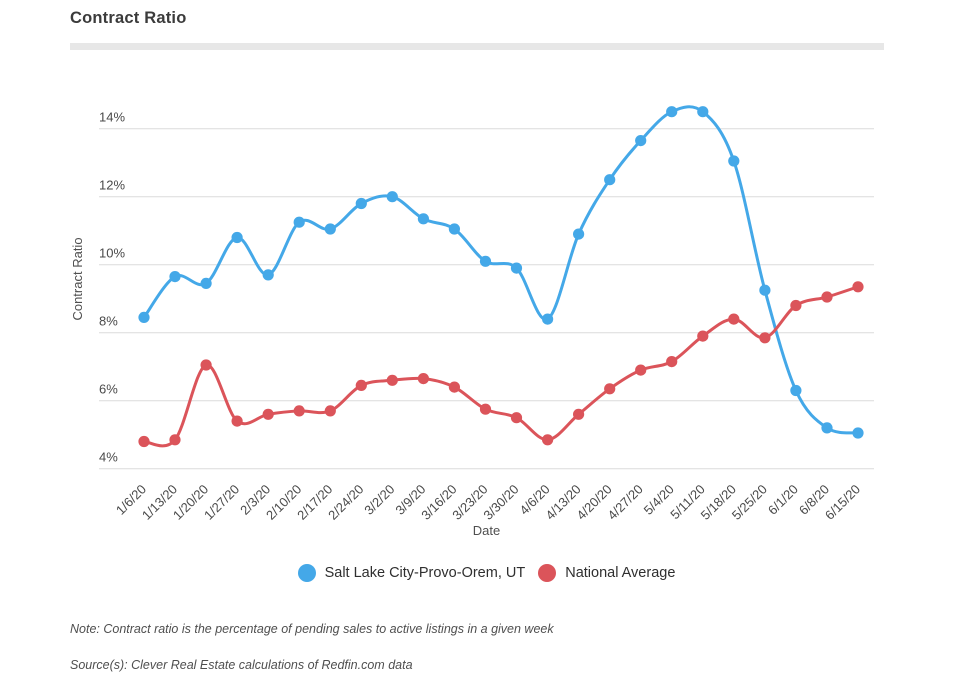 Image resolution: width=973 pixels, height=684 pixels. I want to click on x-tick-label: 2/24/20, so click(345, 502).